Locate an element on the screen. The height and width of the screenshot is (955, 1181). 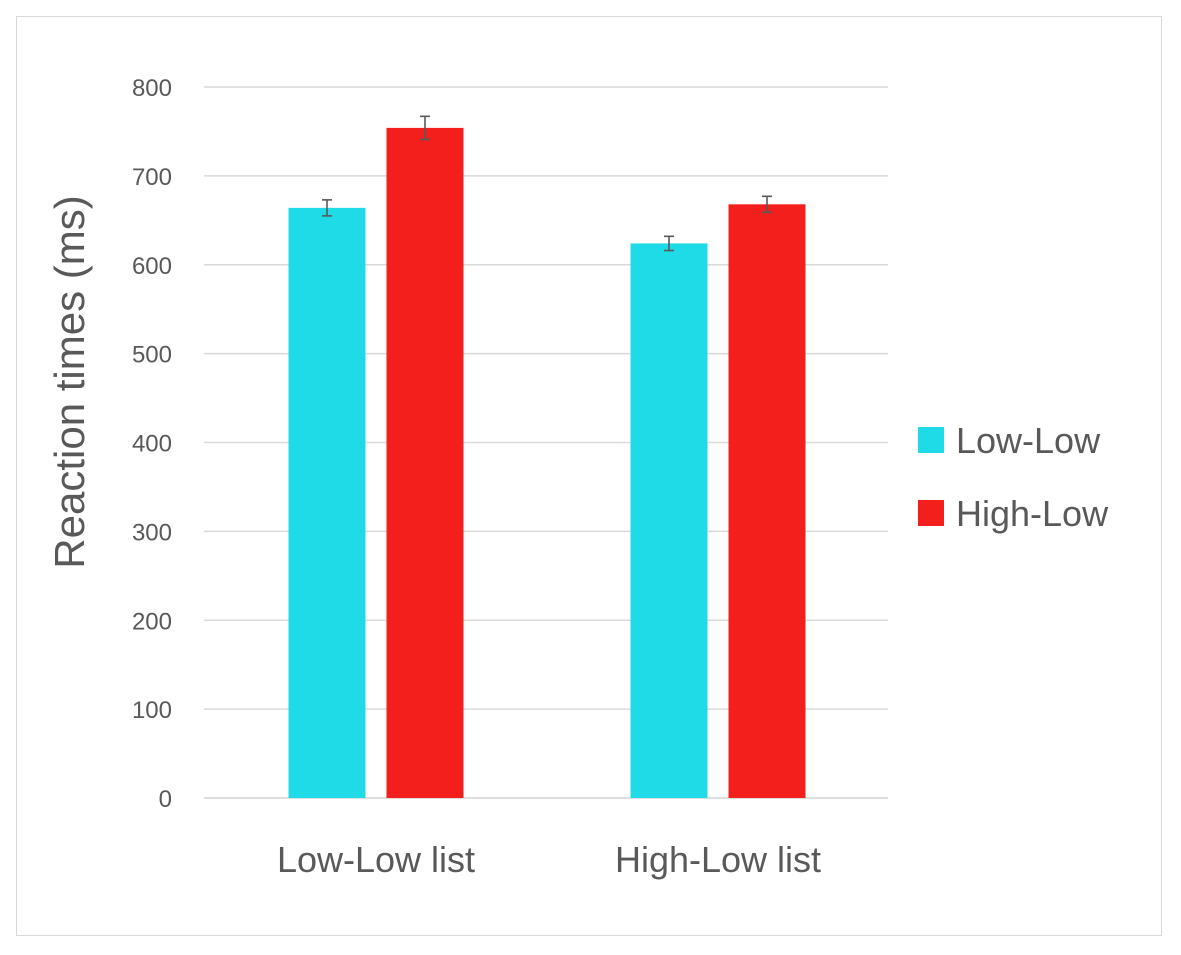
y-tick-label: 0 is located at coordinates (165, 799).